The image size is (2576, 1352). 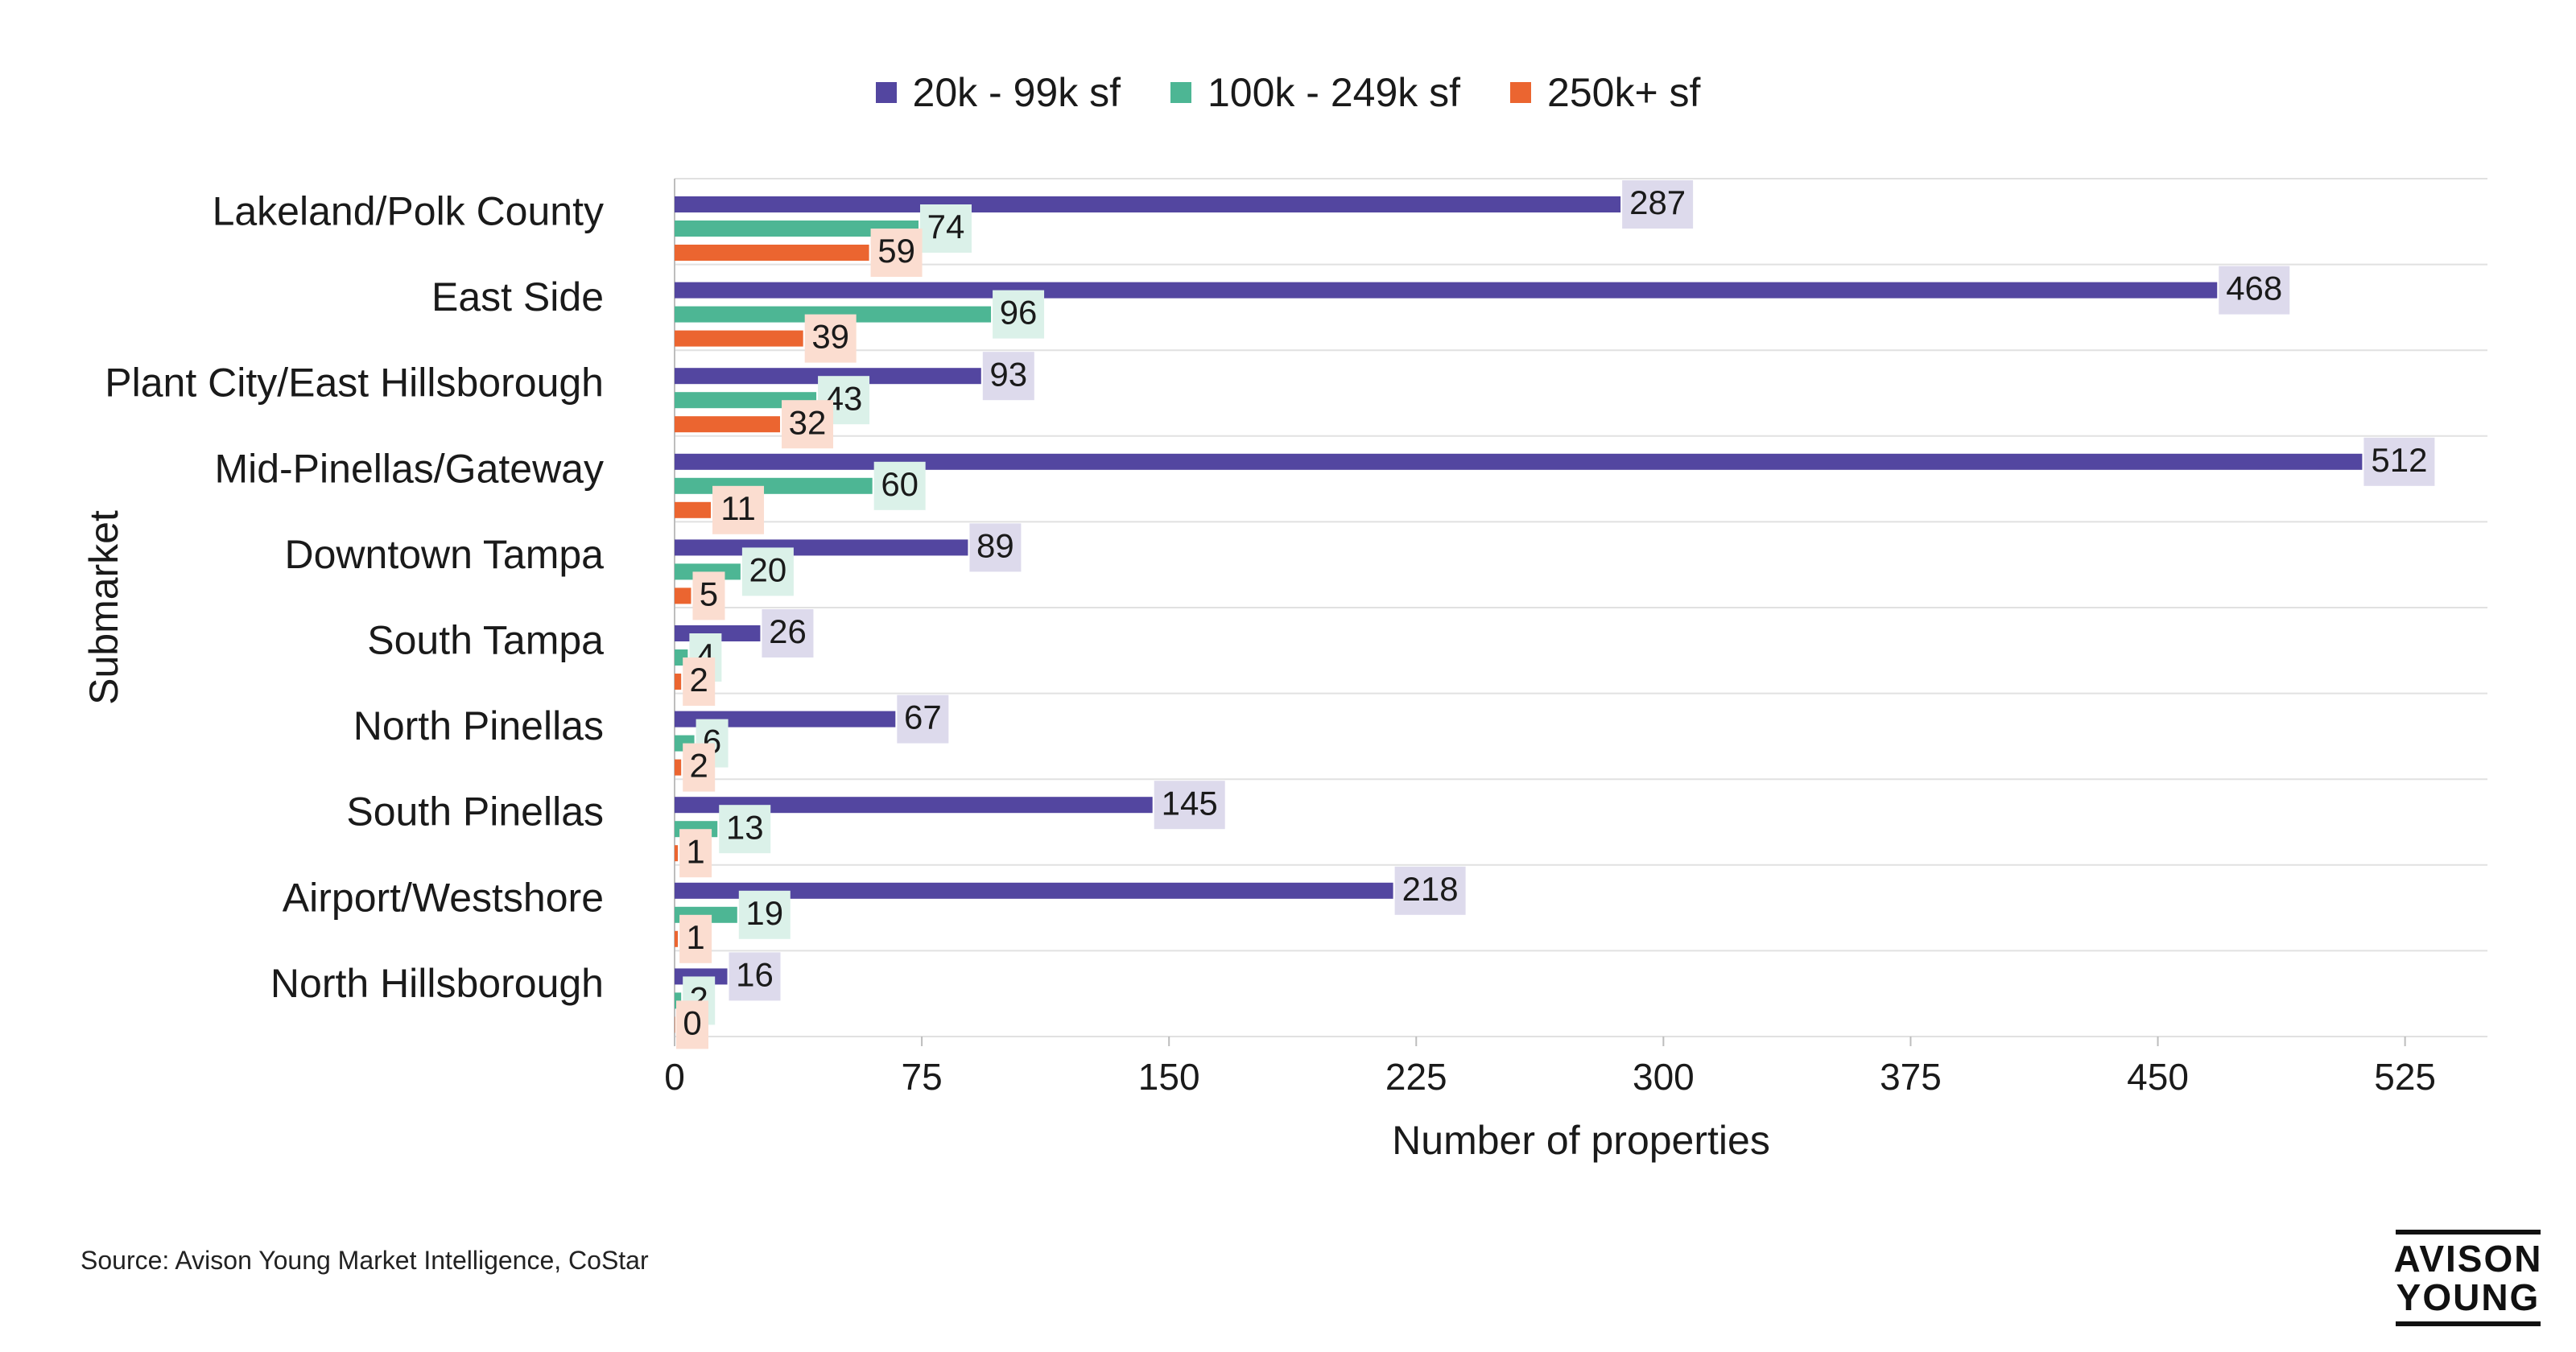 I want to click on data-label: 468, so click(x=2254, y=288).